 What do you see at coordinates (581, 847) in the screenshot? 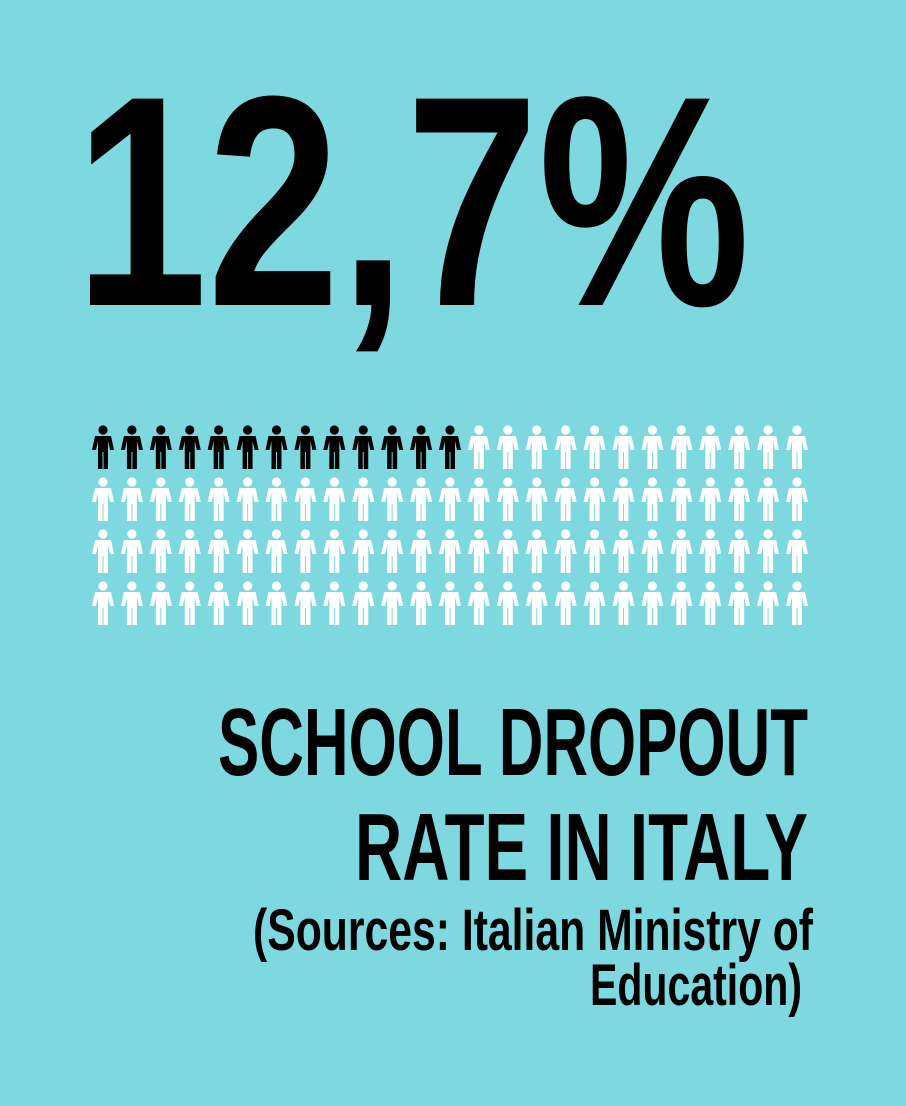
I see `title-line: RATE IN ITALY` at bounding box center [581, 847].